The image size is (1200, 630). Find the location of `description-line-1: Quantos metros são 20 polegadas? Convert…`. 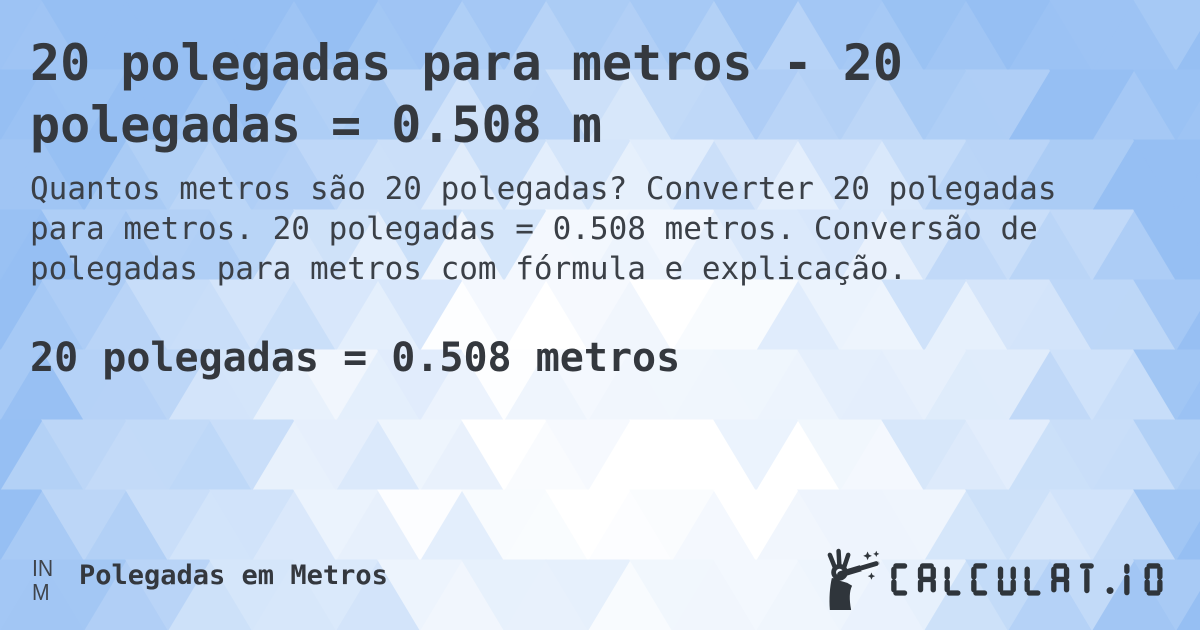

description-line-1: Quantos metros são 20 polegadas? Convert… is located at coordinates (543, 189).